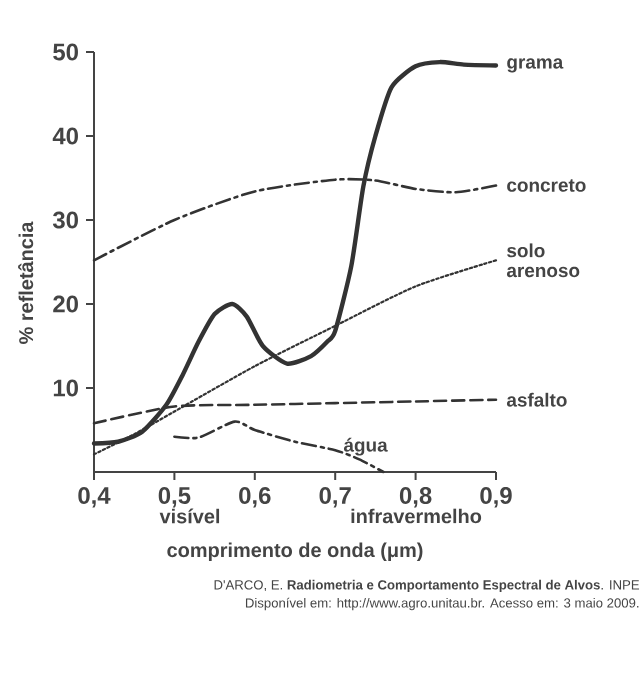 The image size is (642, 700). Describe the element at coordinates (496, 497) in the screenshot. I see `x-tick-label: 0,9` at that location.